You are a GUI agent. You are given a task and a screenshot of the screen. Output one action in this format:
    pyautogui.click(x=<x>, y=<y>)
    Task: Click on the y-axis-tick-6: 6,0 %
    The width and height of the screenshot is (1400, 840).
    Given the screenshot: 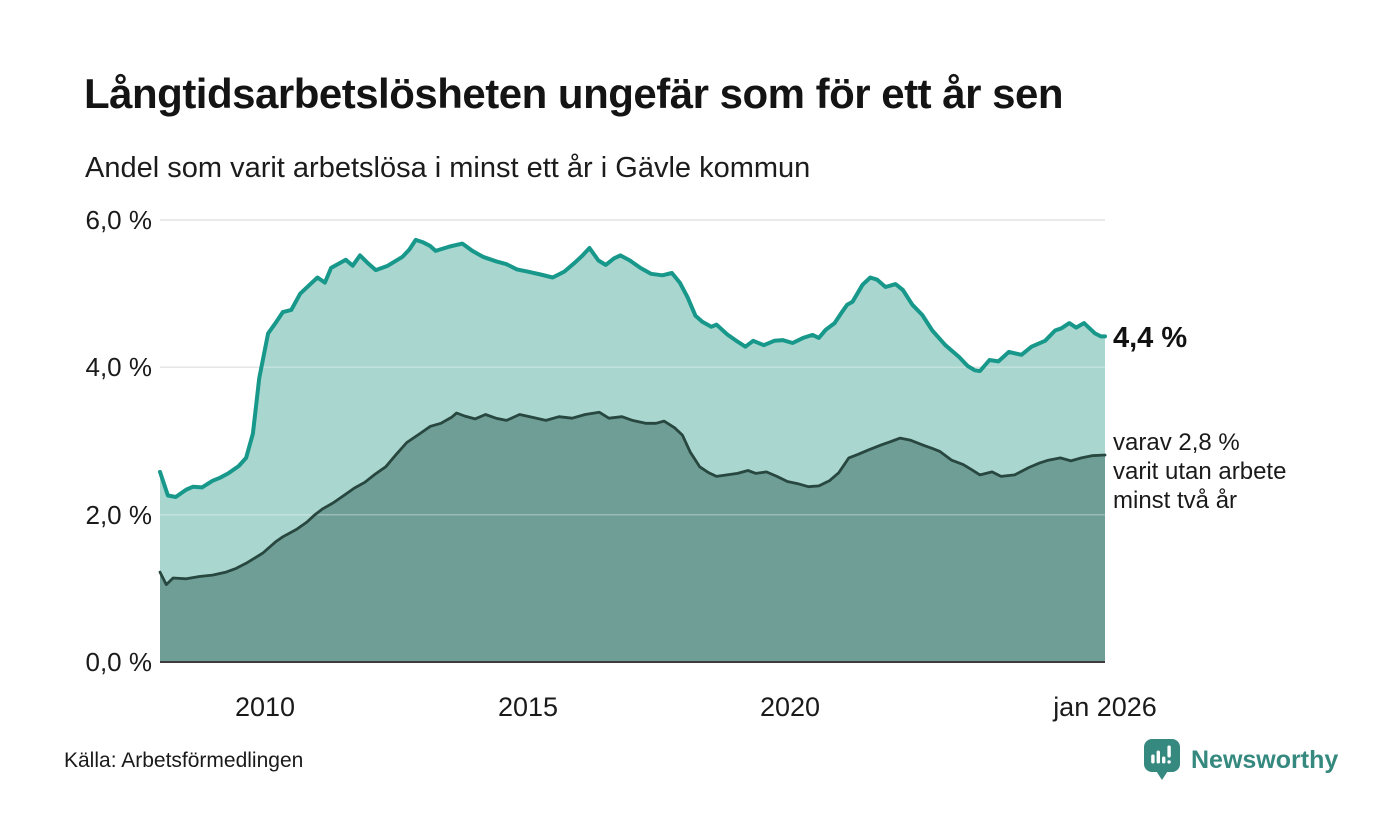 What is the action you would take?
    pyautogui.click(x=119, y=220)
    